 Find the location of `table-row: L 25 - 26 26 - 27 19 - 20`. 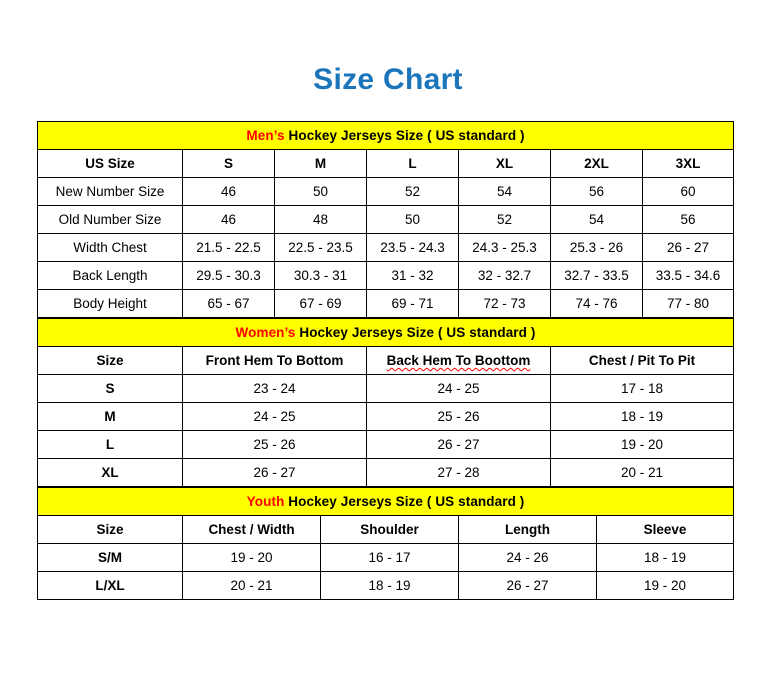

table-row: L 25 - 26 26 - 27 19 - 20 is located at coordinates (385, 444).